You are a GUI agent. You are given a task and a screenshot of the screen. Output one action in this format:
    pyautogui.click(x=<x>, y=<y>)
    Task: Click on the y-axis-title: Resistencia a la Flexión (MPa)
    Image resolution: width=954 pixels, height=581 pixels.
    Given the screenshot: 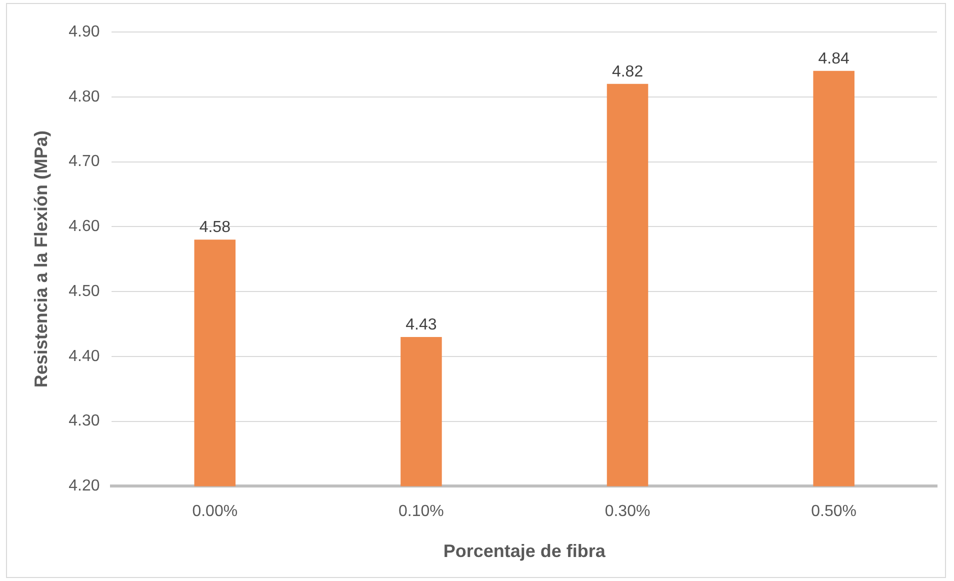 What is the action you would take?
    pyautogui.click(x=40, y=259)
    